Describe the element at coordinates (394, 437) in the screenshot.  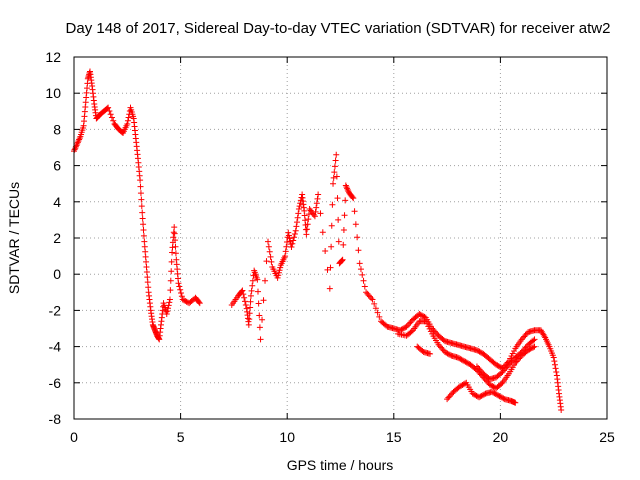
I see `x-tick-label: 15` at that location.